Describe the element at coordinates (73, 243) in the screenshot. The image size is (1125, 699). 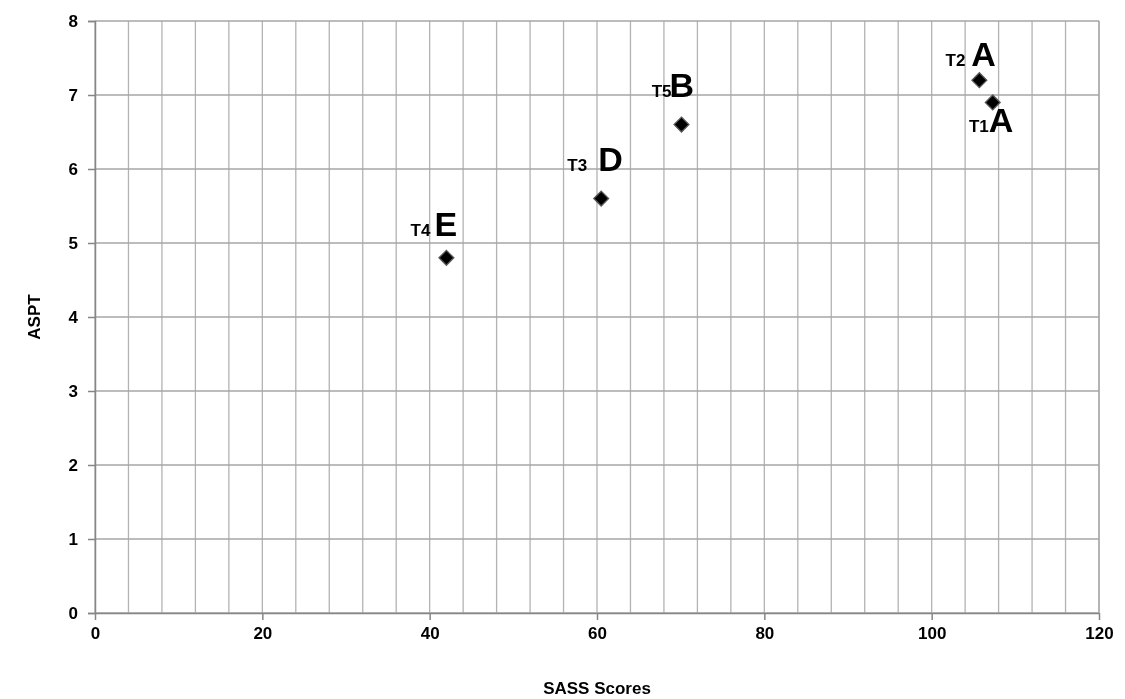
I see `y-tick-label: 5` at that location.